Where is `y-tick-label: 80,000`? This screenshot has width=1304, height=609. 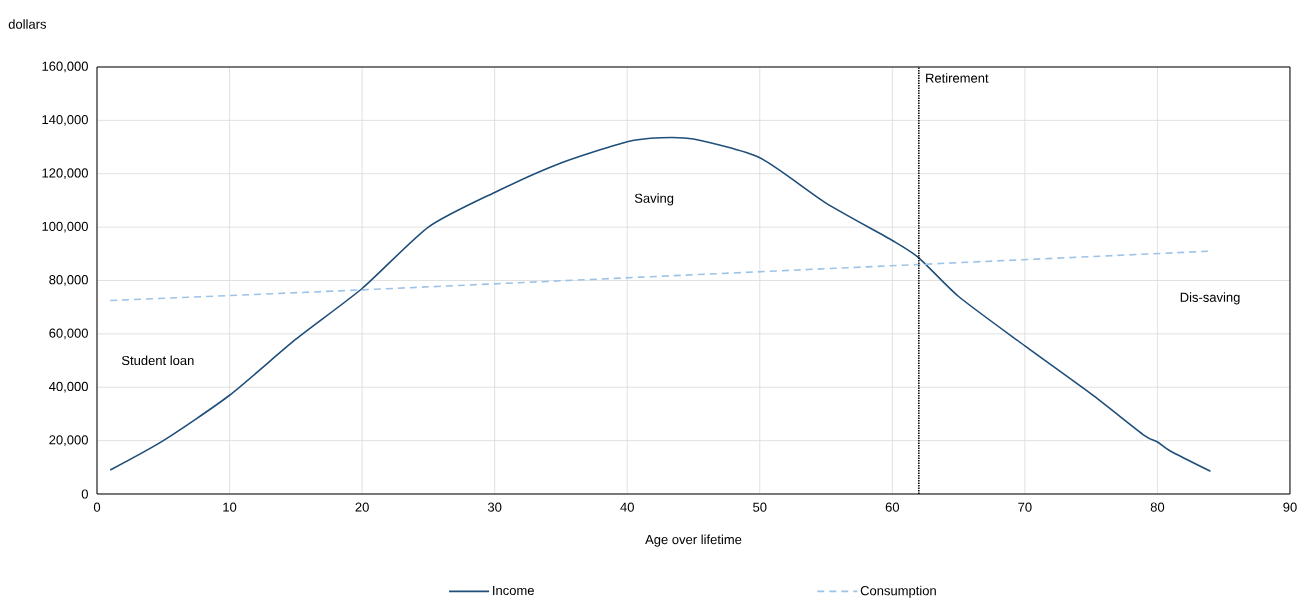 y-tick-label: 80,000 is located at coordinates (68, 280).